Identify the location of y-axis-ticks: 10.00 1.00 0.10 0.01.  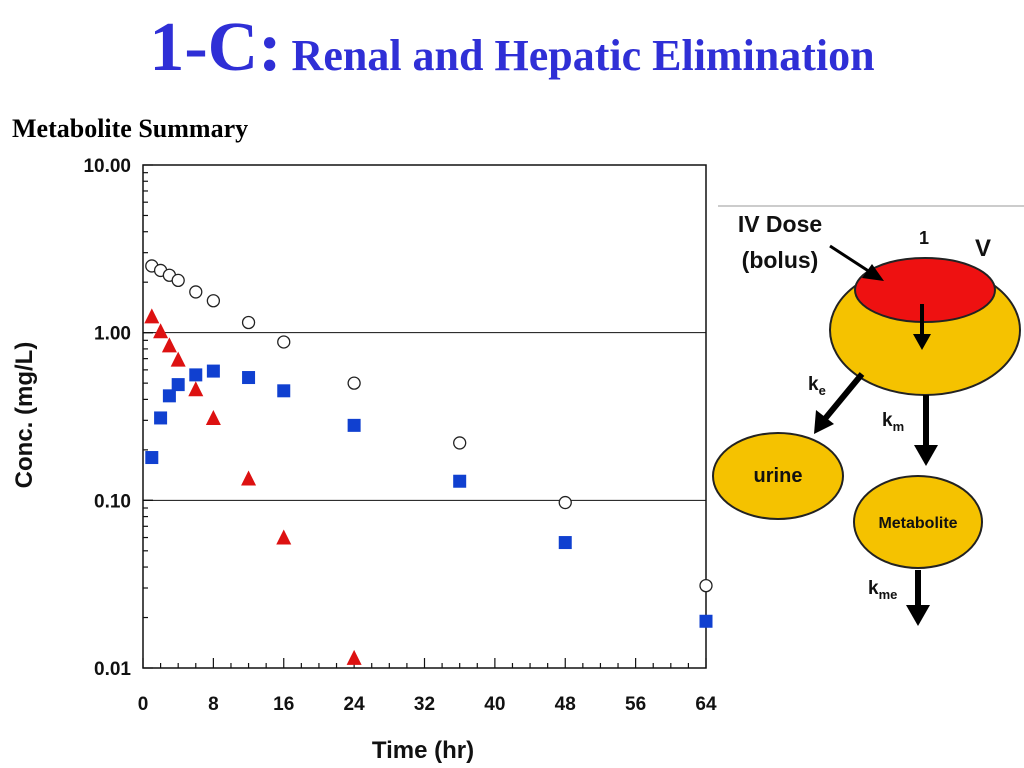
(118, 418).